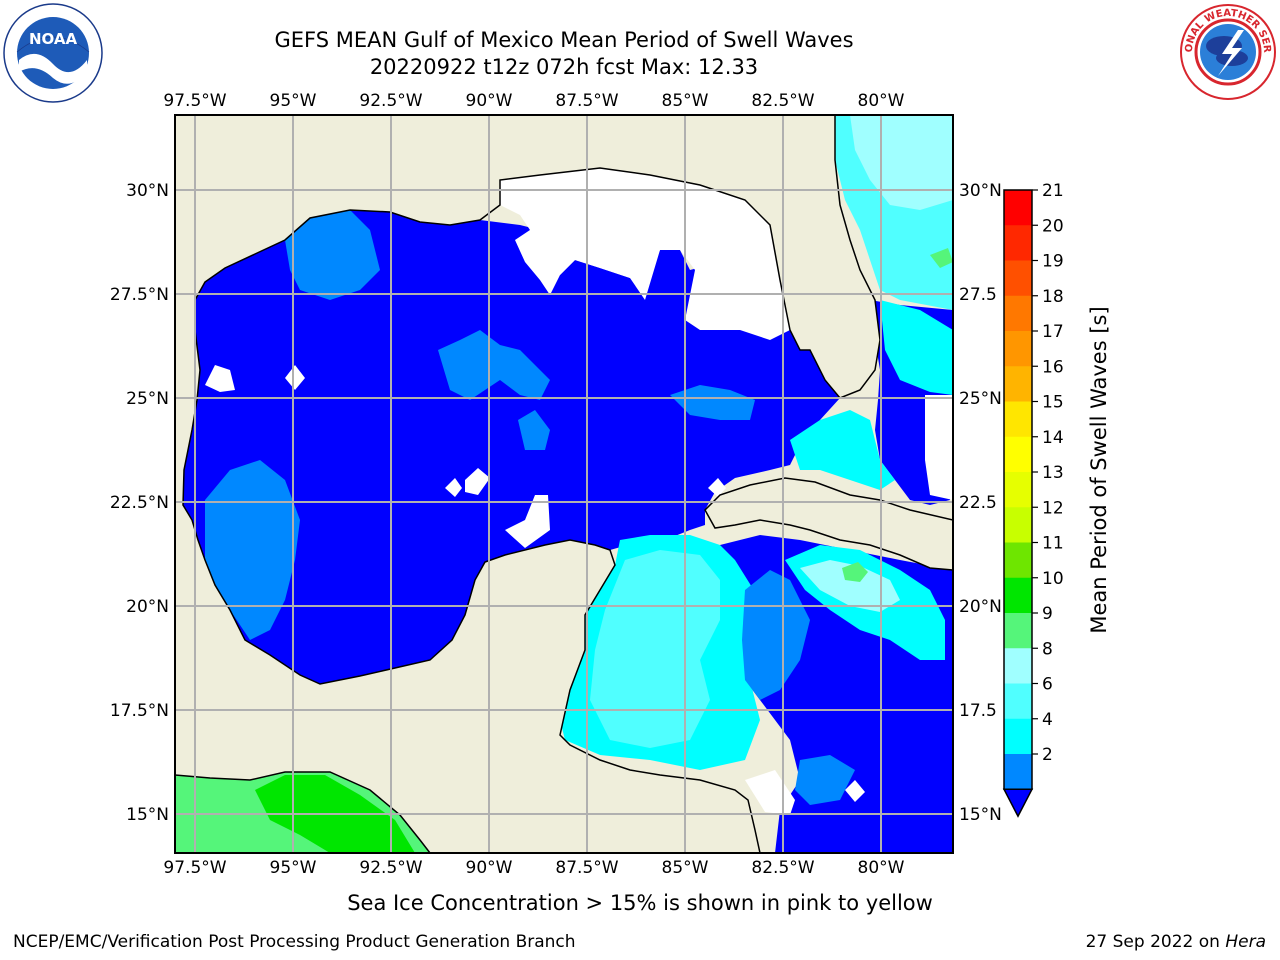 The height and width of the screenshot is (960, 1280). What do you see at coordinates (881, 101) in the screenshot?
I see `lon-tick-label-top: 80°W` at bounding box center [881, 101].